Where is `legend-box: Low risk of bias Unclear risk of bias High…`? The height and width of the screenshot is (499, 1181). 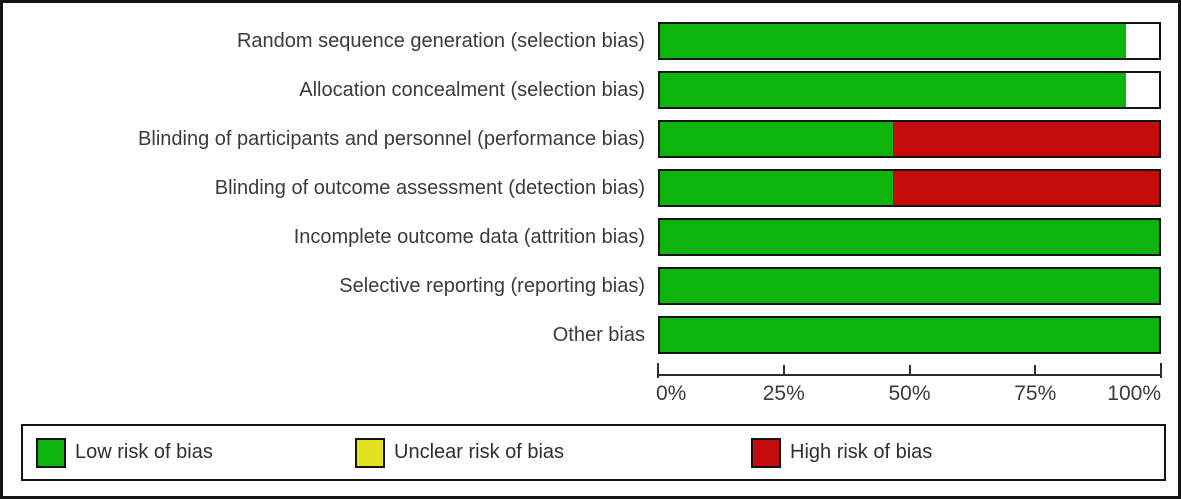
legend-box: Low risk of bias Unclear risk of bias High… is located at coordinates (593, 452).